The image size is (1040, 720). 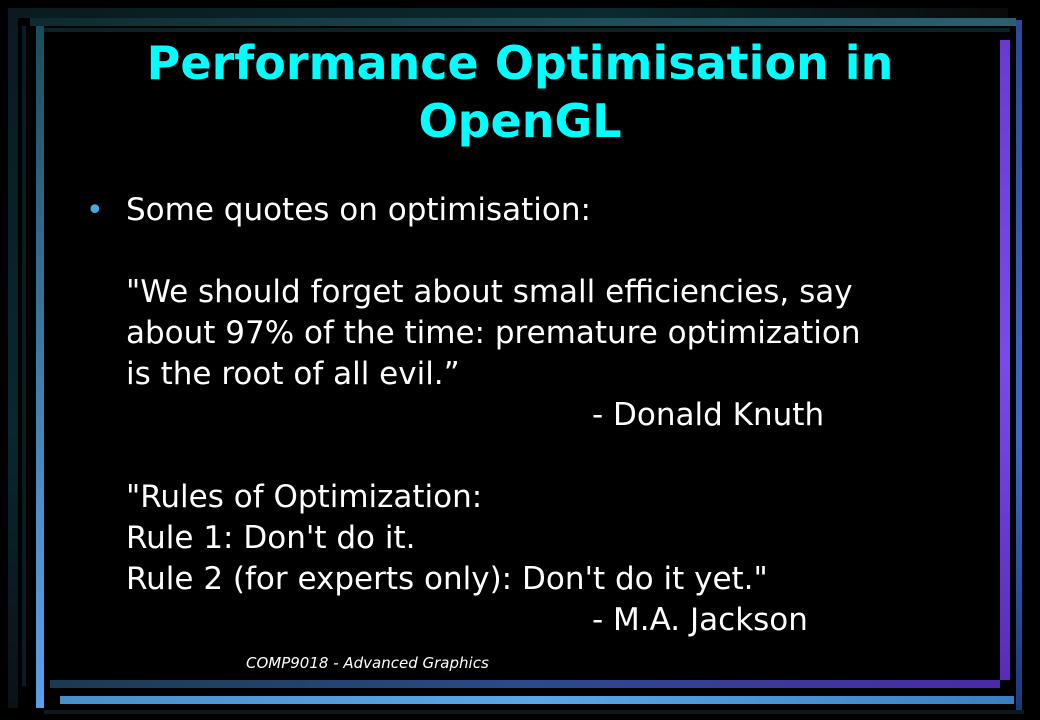 What do you see at coordinates (520, 63) in the screenshot?
I see `title-line-1: Performance Optimisation in` at bounding box center [520, 63].